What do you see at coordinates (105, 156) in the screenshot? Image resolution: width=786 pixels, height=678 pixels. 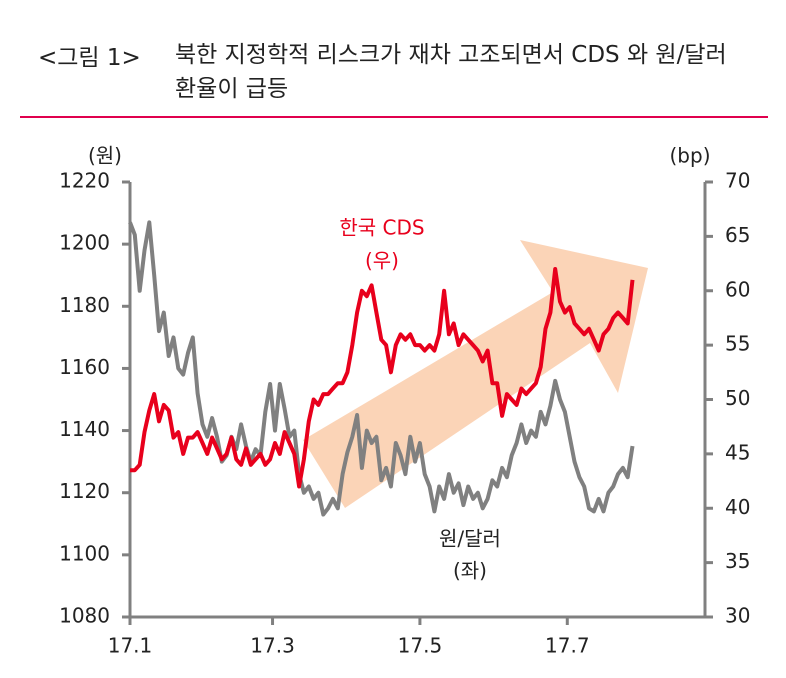 I see `y-axis-label: (원)` at bounding box center [105, 156].